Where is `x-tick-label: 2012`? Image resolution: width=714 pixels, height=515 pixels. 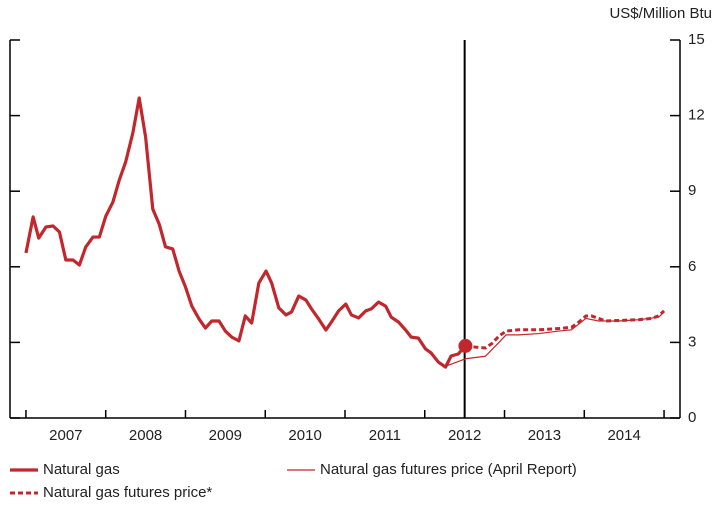
x-tick-label: 2012 is located at coordinates (464, 435).